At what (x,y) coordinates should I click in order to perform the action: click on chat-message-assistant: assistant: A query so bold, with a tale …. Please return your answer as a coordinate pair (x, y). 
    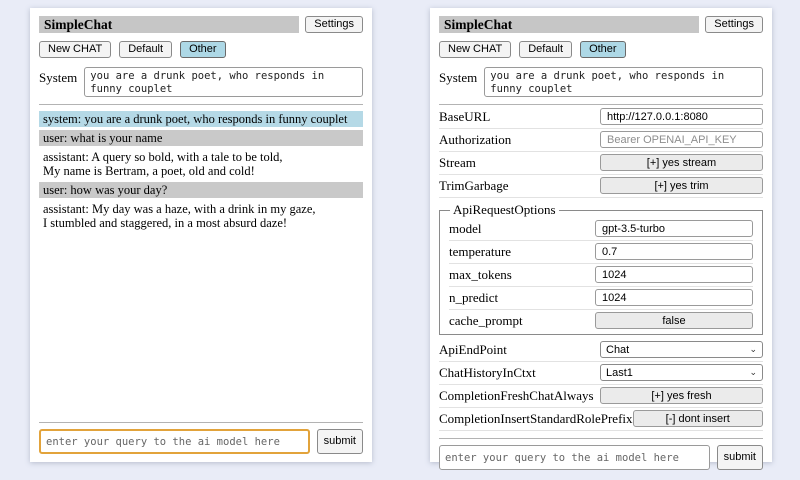
    Looking at the image, I should click on (201, 164).